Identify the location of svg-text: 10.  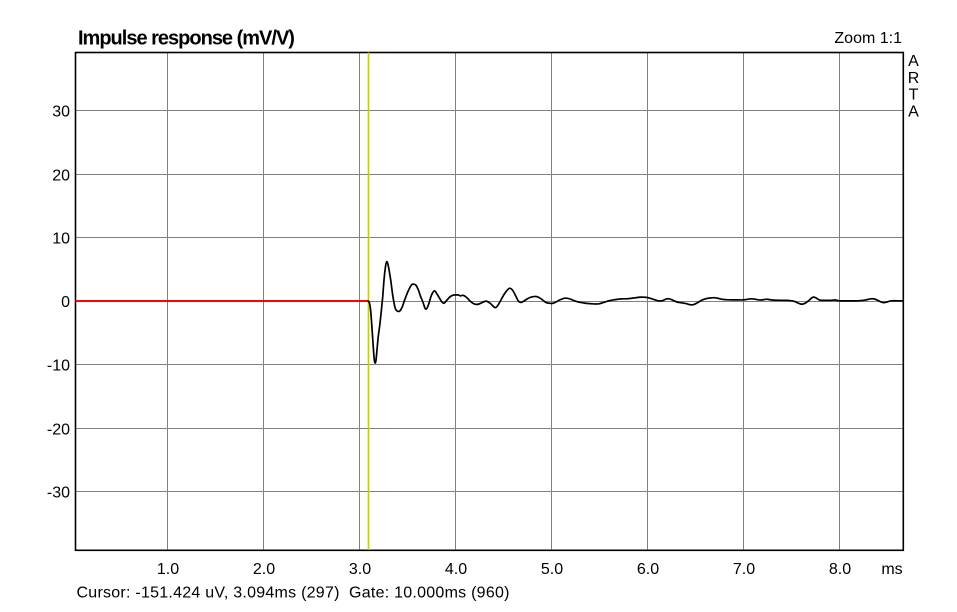
(61, 239).